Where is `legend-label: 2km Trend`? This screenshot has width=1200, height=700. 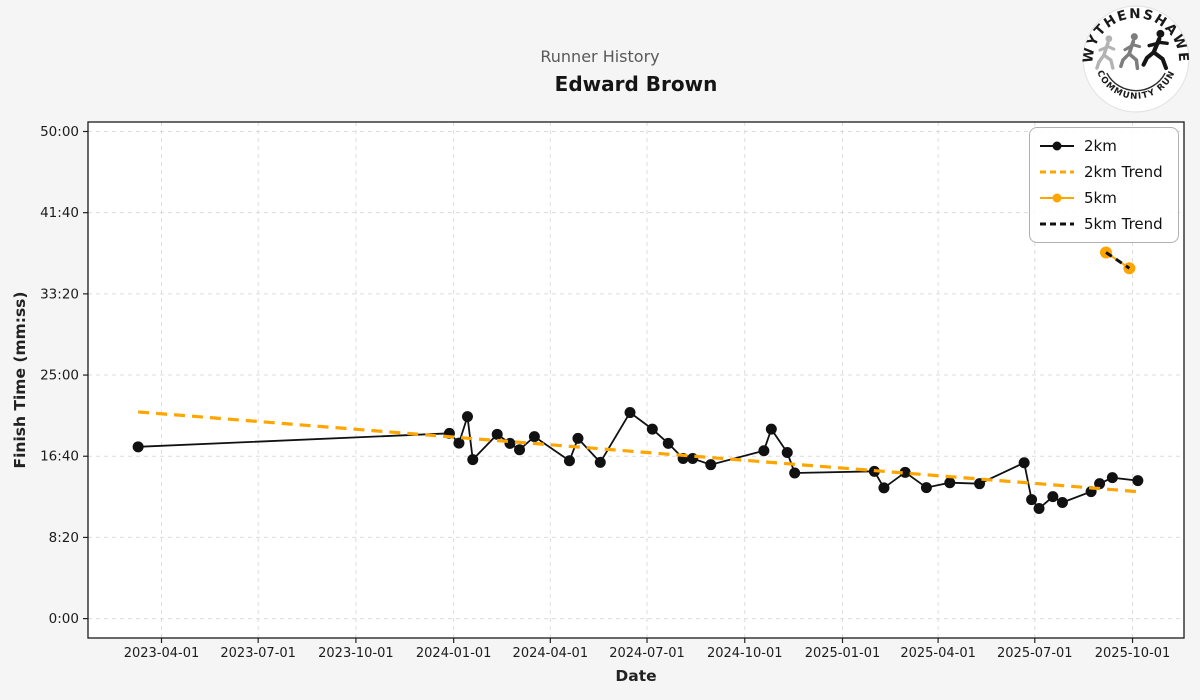
legend-label: 2km Trend is located at coordinates (1123, 172).